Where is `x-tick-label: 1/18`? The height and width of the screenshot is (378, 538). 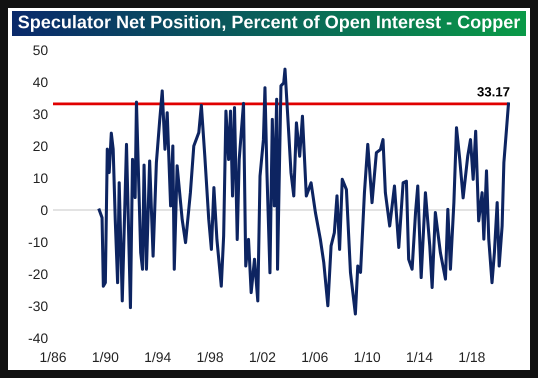
x-tick-label: 1/18 is located at coordinates (472, 357).